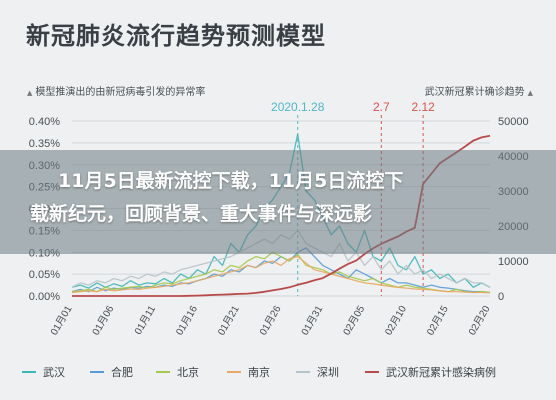  I want to click on y-tick-label-right: 50000, so click(513, 122).